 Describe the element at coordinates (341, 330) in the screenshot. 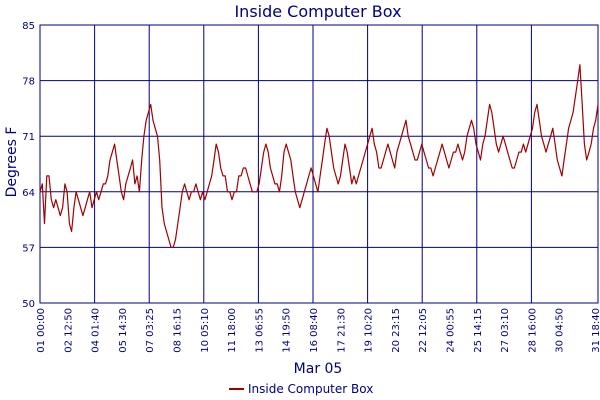

I see `x-tick-label: 17 21:30` at that location.